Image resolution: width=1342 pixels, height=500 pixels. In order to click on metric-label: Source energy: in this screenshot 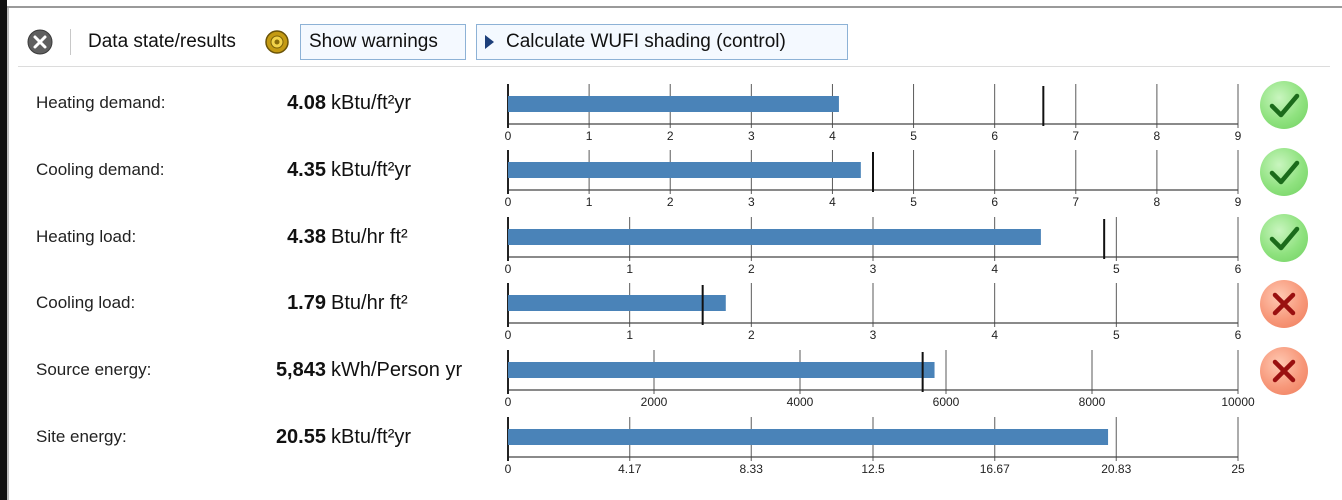, I will do `click(94, 369)`.